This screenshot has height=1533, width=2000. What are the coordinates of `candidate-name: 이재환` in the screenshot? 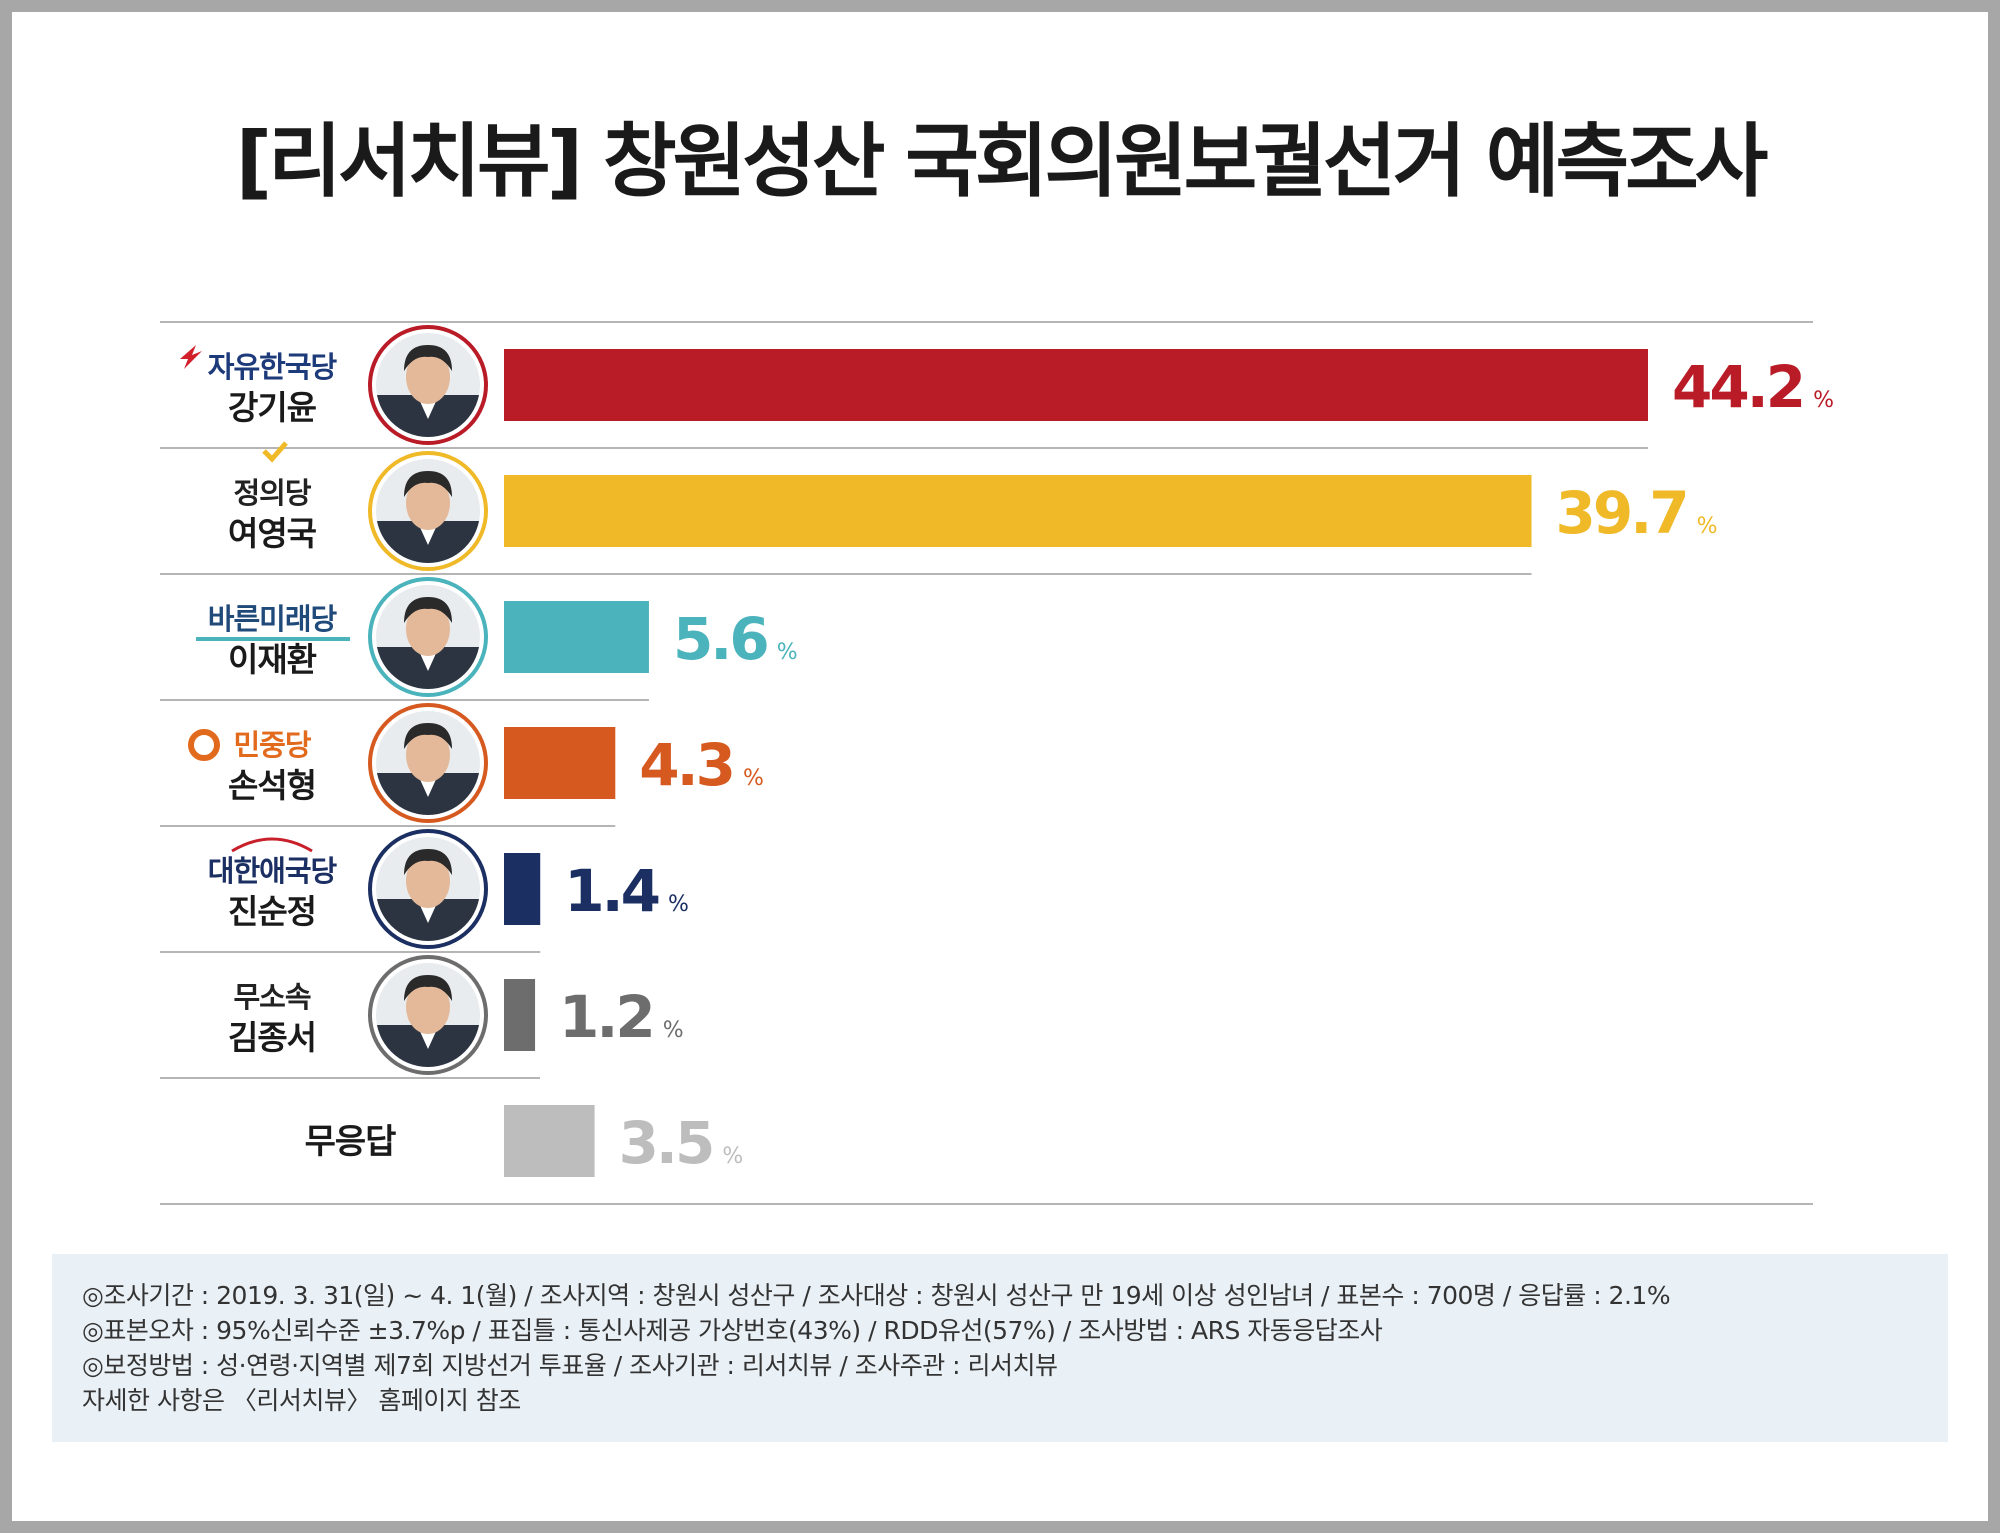 It's located at (272, 659).